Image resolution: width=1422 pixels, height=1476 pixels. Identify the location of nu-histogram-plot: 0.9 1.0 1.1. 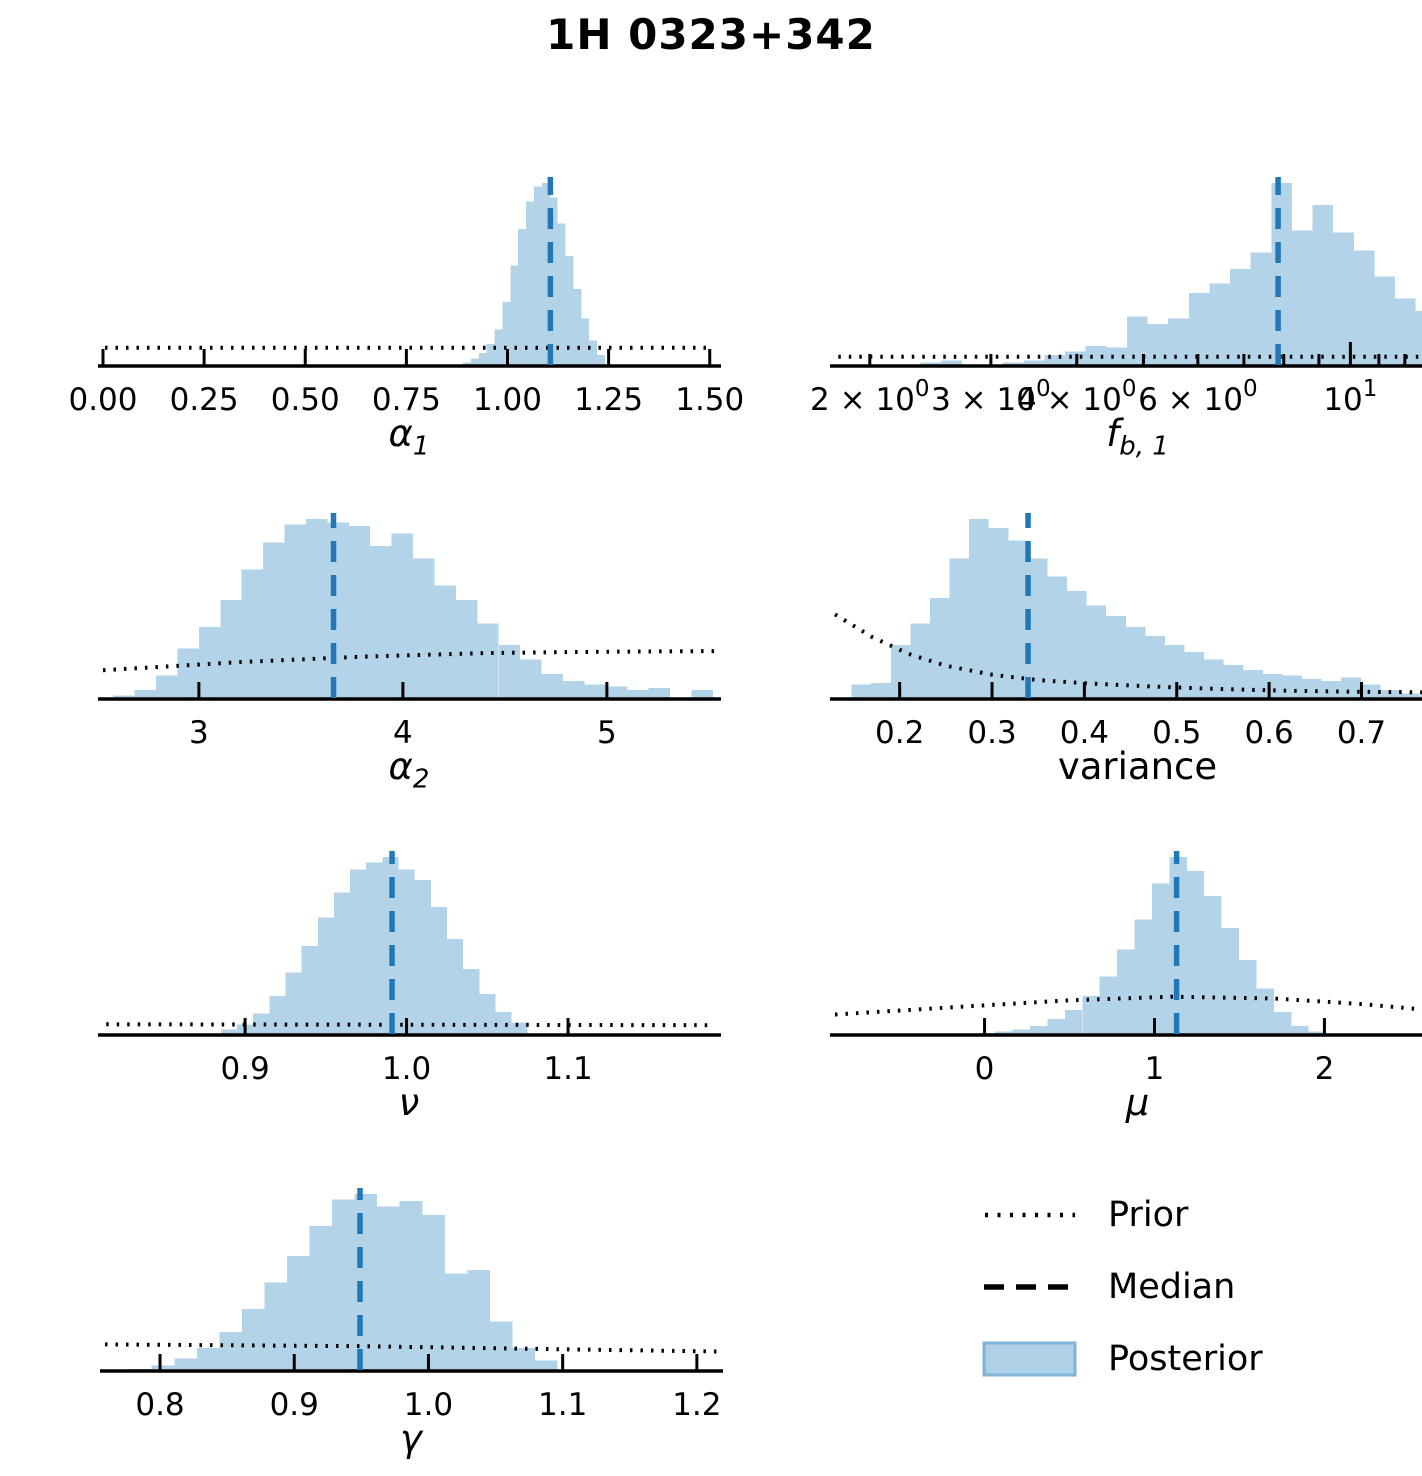
(409, 969).